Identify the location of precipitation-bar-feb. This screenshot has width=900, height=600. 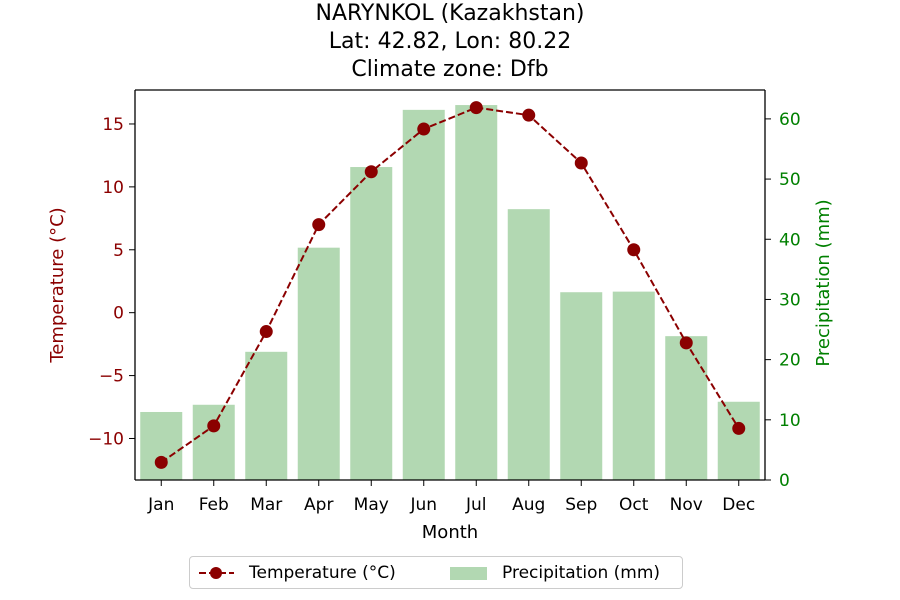
(213, 442).